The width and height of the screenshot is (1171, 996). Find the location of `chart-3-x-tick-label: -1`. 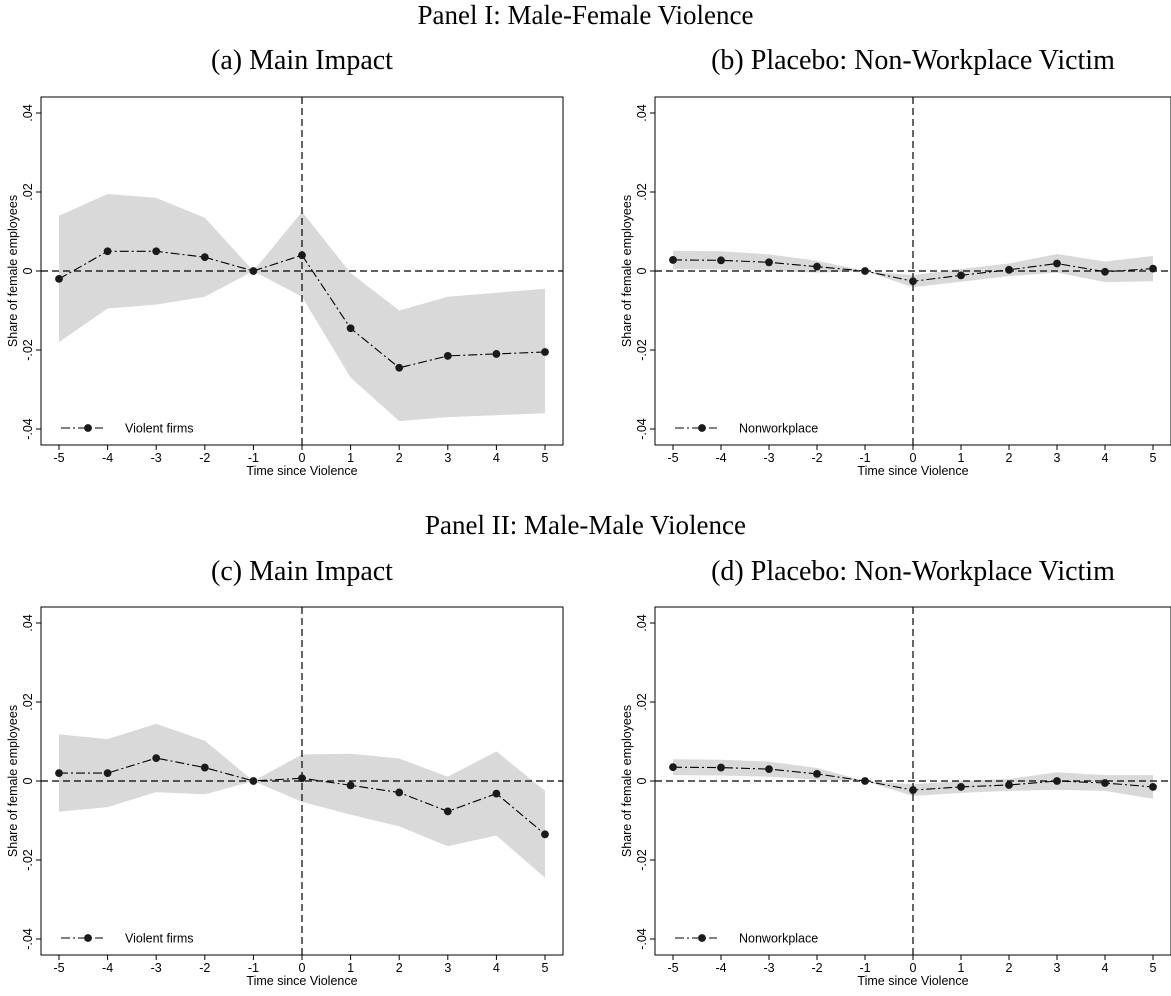

chart-3-x-tick-label: -1 is located at coordinates (864, 968).